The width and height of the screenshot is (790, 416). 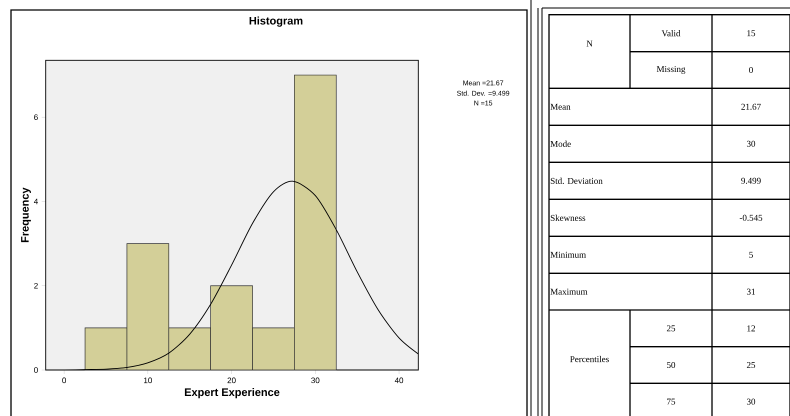 I want to click on text: Mean, so click(x=560, y=107).